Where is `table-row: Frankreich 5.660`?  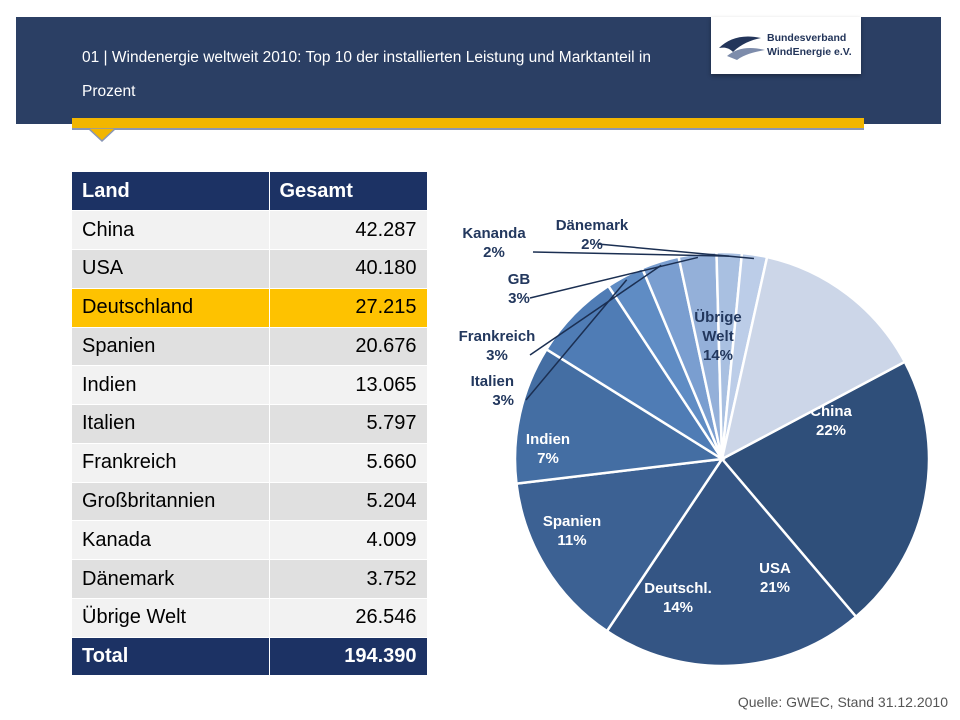
table-row: Frankreich 5.660 is located at coordinates (250, 463).